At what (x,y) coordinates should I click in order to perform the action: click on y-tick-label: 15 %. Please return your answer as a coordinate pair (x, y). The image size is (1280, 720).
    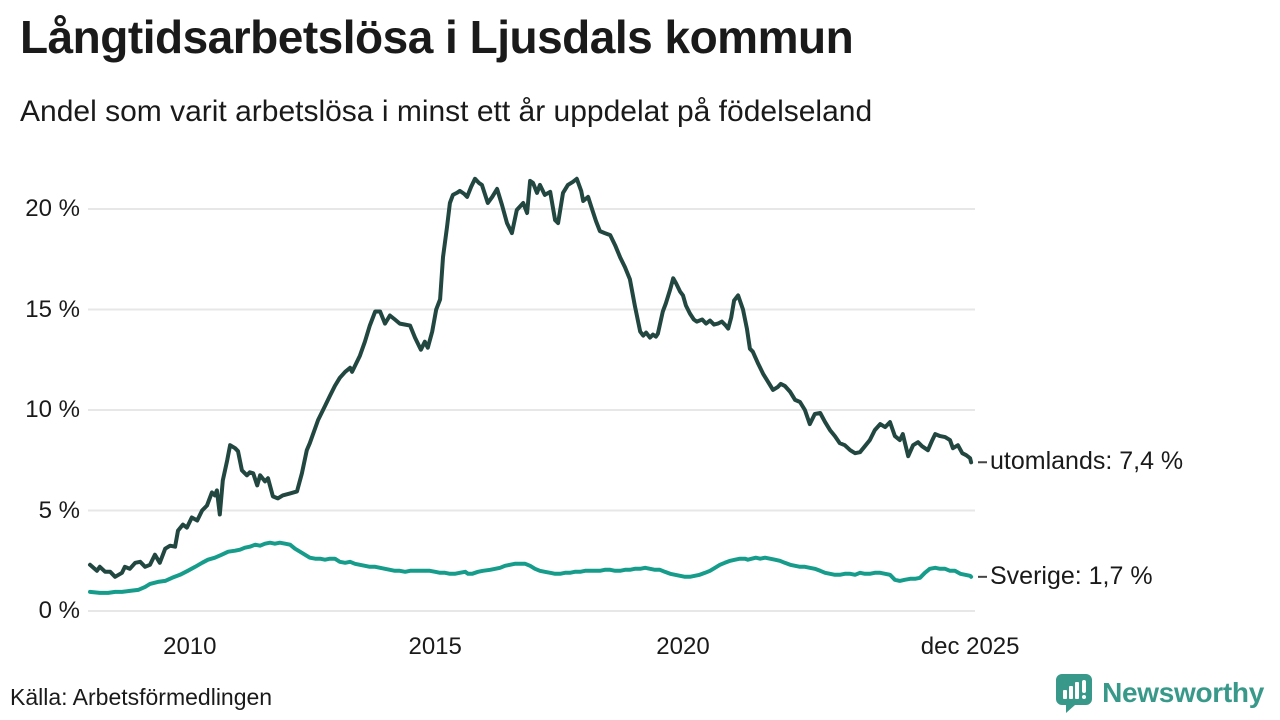
    Looking at the image, I should click on (52, 309).